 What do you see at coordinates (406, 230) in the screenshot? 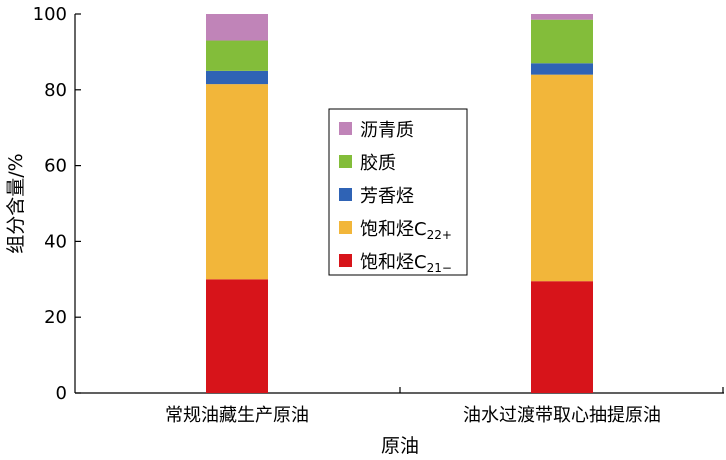
I see `legend-label: 饱和烃C22+` at bounding box center [406, 230].